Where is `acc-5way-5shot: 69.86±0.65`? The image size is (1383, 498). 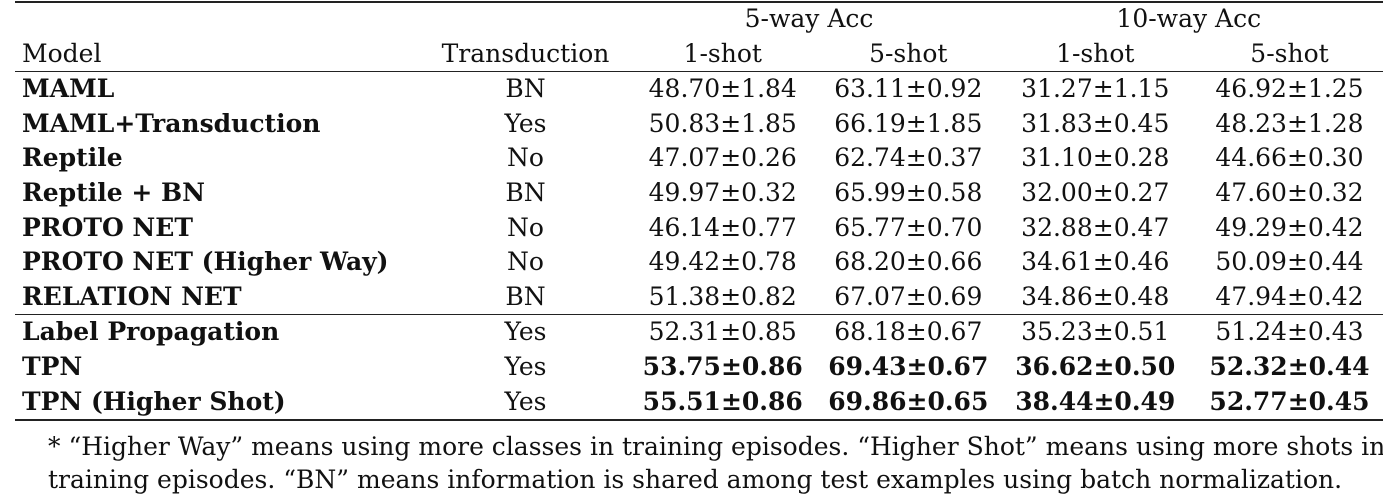 acc-5way-5shot: 69.86±0.65 is located at coordinates (908, 403).